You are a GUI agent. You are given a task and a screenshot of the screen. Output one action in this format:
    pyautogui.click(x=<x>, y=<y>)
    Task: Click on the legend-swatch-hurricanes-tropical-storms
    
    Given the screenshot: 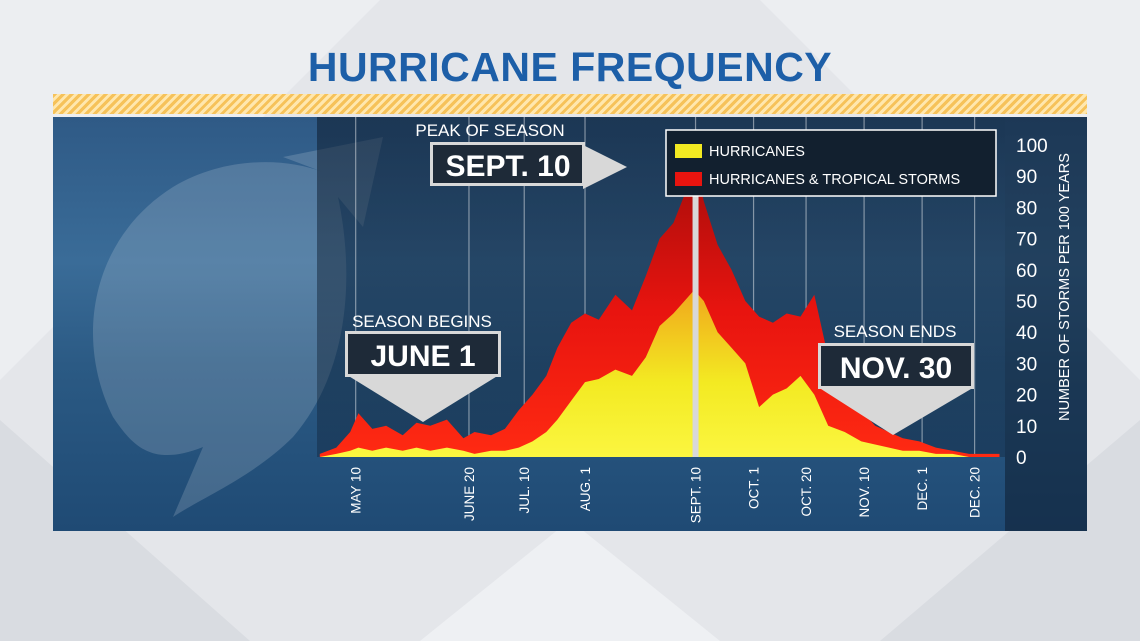 What is the action you would take?
    pyautogui.click(x=688, y=179)
    